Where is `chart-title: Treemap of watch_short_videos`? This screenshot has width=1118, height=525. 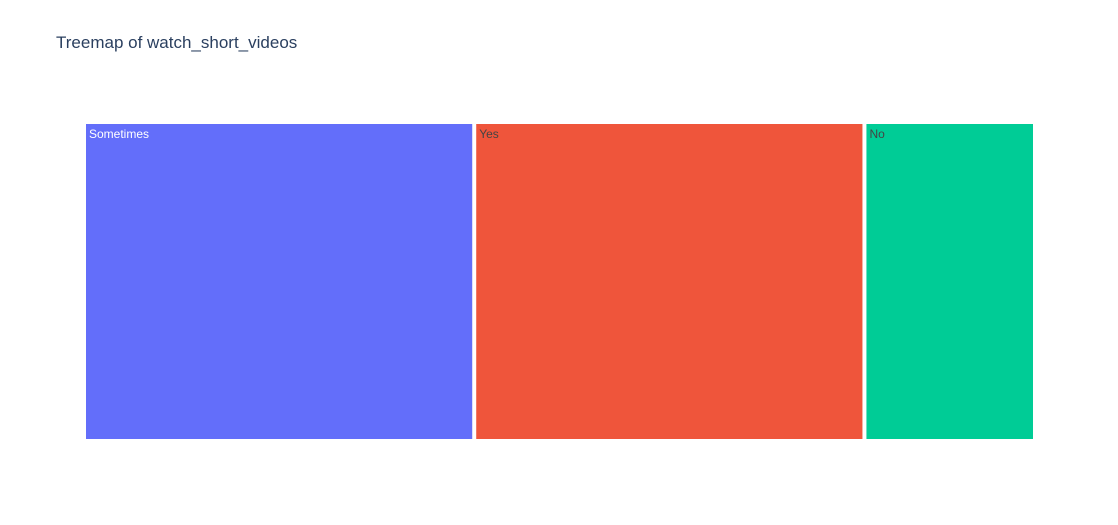
chart-title: Treemap of watch_short_videos is located at coordinates (177, 42).